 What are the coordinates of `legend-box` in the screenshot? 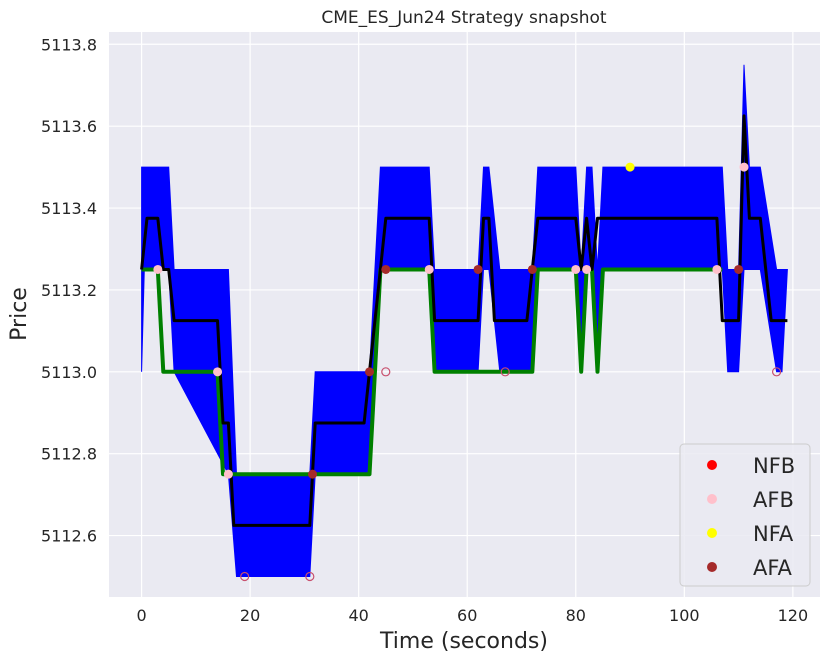 It's located at (745, 515).